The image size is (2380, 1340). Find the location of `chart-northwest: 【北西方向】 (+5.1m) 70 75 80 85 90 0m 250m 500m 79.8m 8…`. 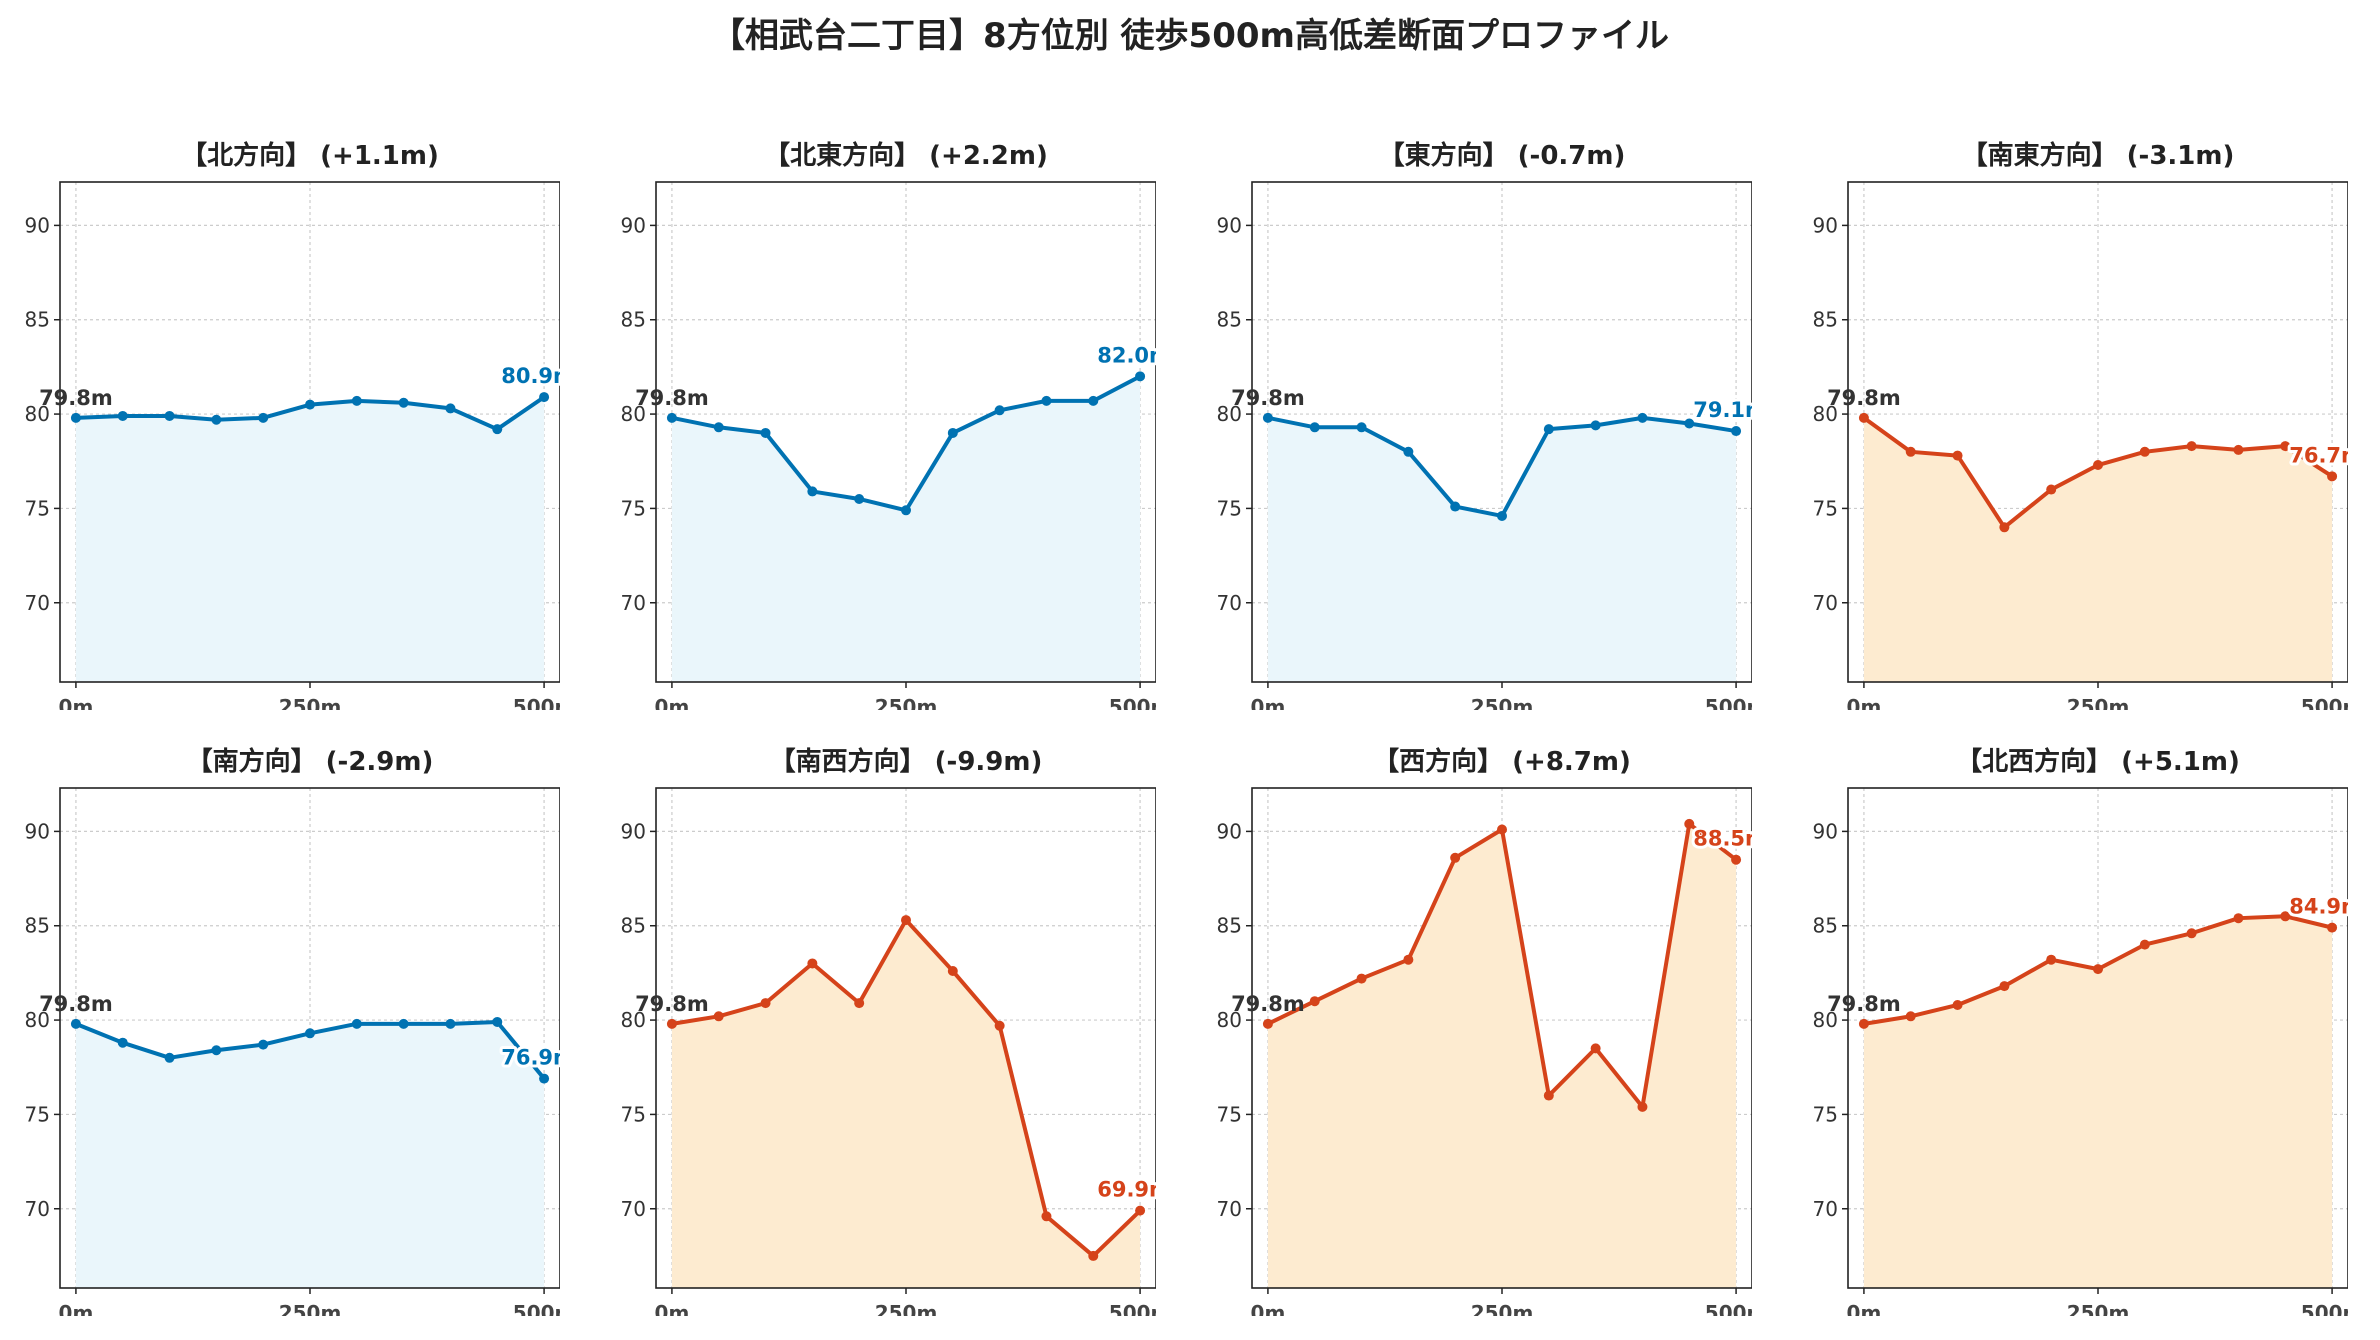

chart-northwest: 【北西方向】 (+5.1m) 70 75 80 85 90 0m 250m 500m 79.8m 8… is located at coordinates (2080, 1031).